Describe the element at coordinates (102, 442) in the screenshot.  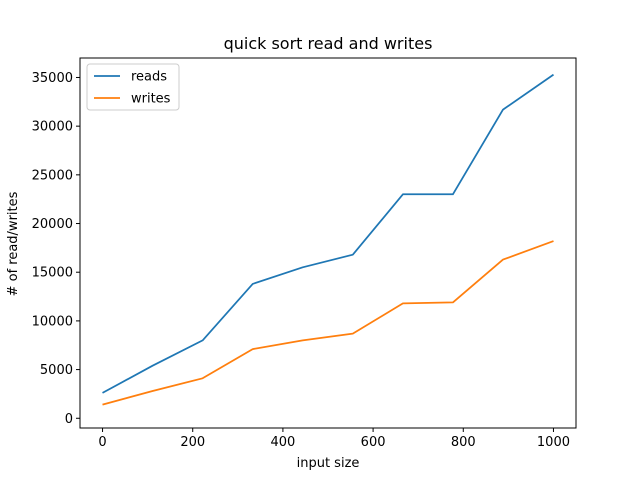
I see `x-tick-label: 0` at that location.